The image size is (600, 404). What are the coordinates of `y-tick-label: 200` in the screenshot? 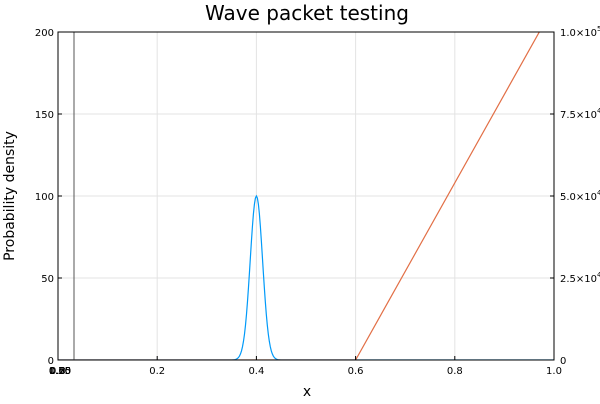 It's located at (44, 33).